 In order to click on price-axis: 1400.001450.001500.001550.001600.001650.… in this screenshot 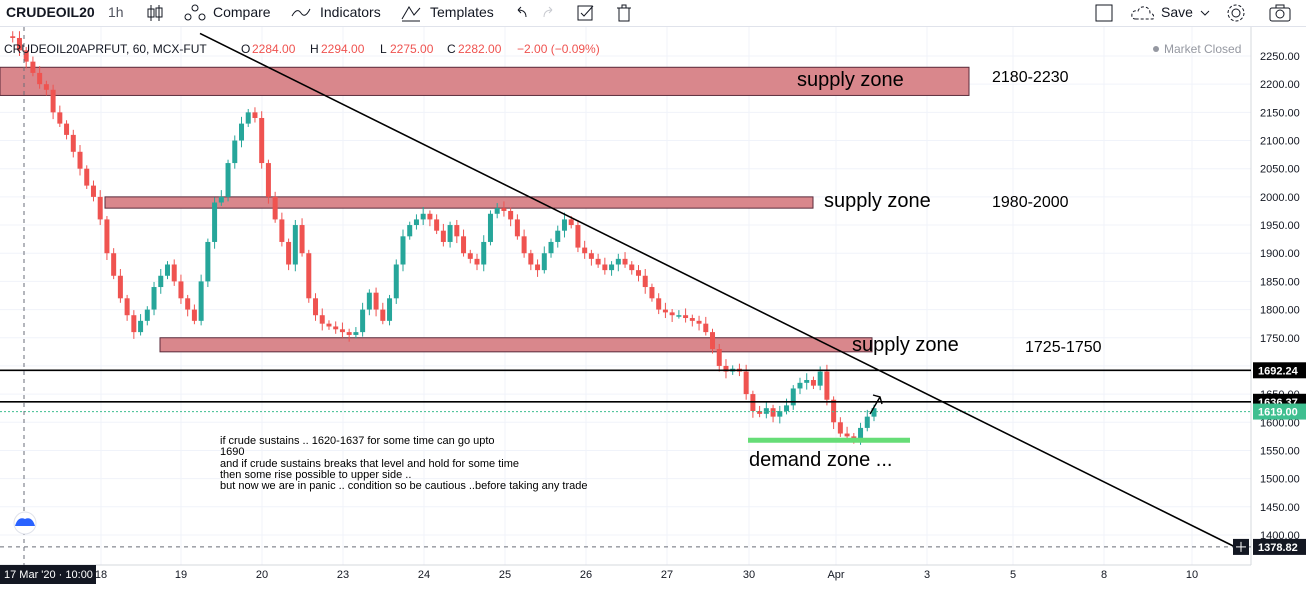, I will do `click(1280, 296)`.